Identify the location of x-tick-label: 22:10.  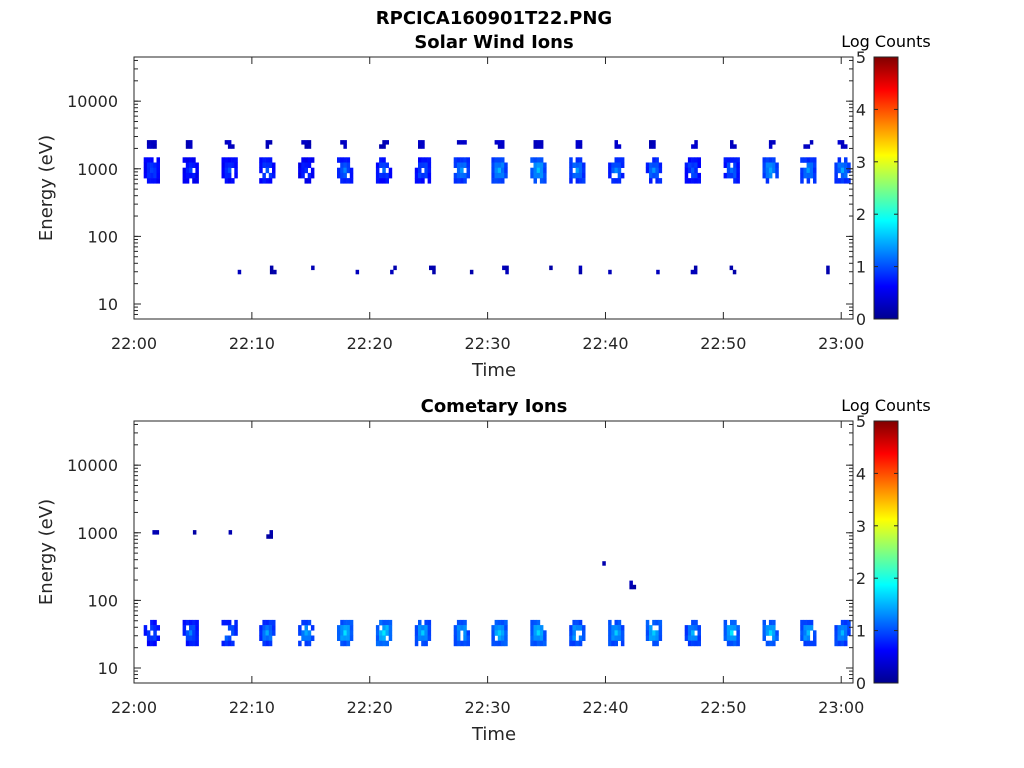
(252, 707).